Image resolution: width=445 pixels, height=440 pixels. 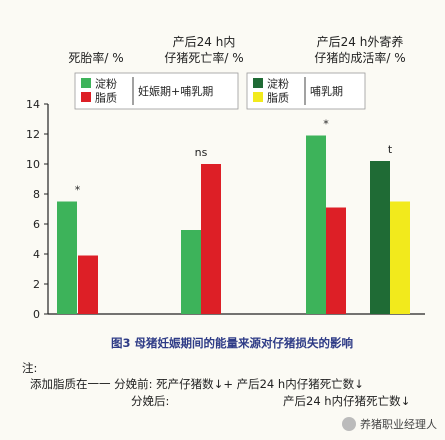 What do you see at coordinates (150, 401) in the screenshot?
I see `note-line-2-left: 分娩后:` at bounding box center [150, 401].